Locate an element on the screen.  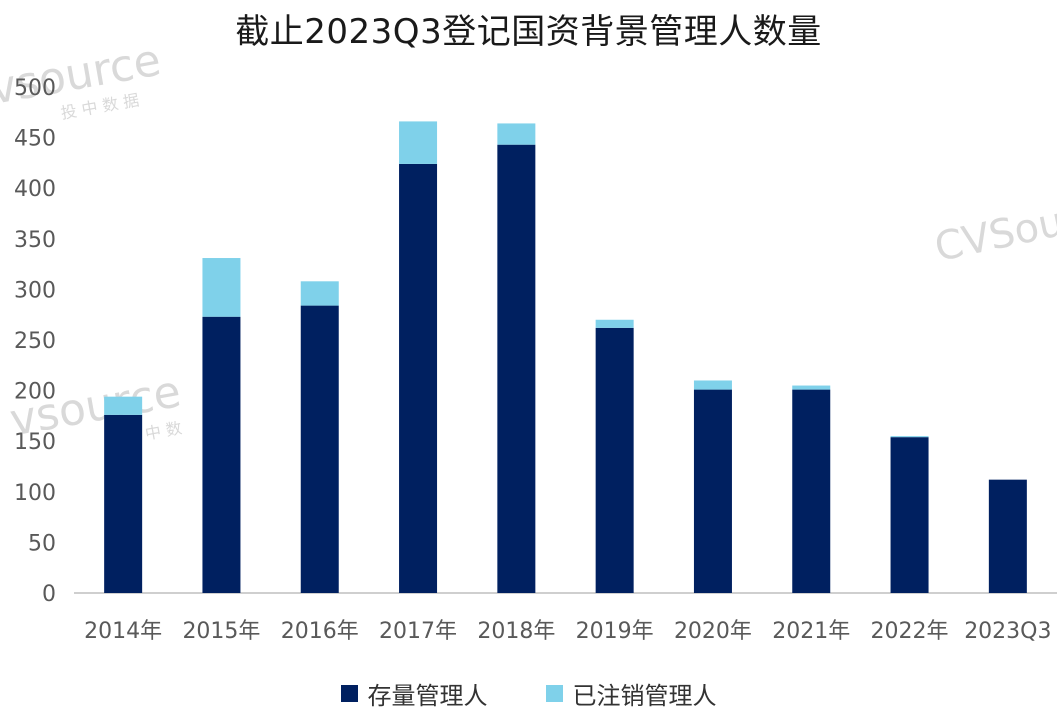
legend: 存量管理人 已注销管理人 is located at coordinates (528, 693).